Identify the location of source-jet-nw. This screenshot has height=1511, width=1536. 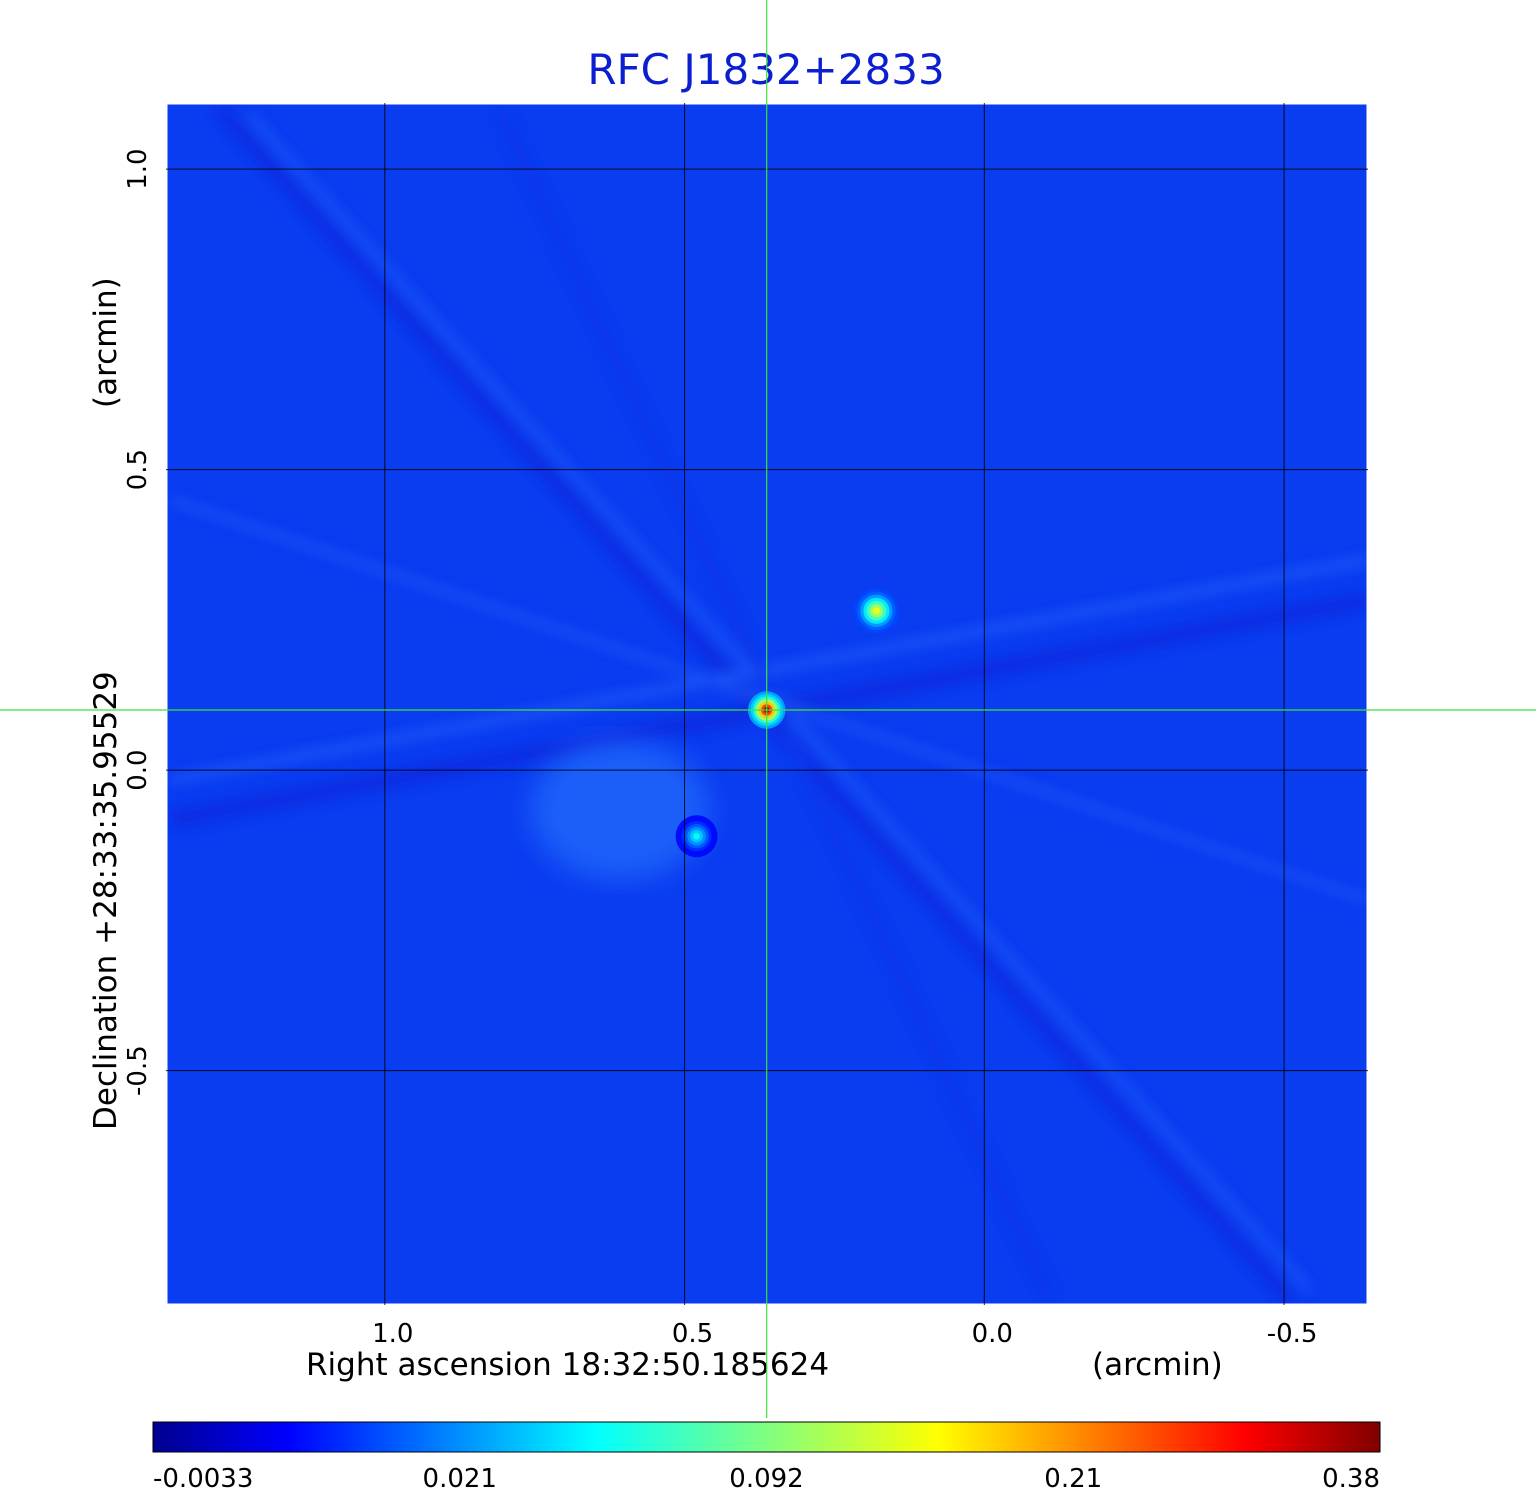
(876, 611).